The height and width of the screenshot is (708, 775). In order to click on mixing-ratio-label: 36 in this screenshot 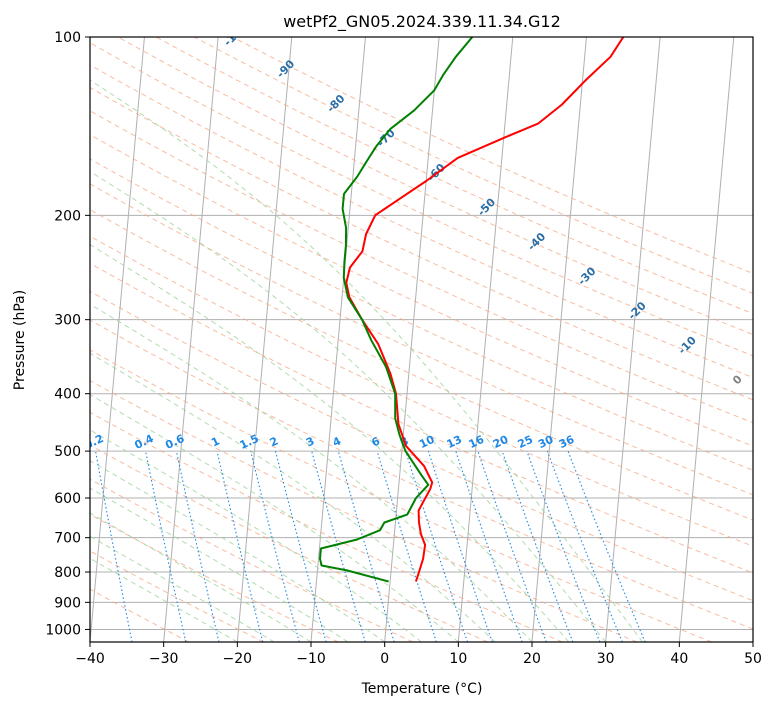, I will do `click(567, 442)`.